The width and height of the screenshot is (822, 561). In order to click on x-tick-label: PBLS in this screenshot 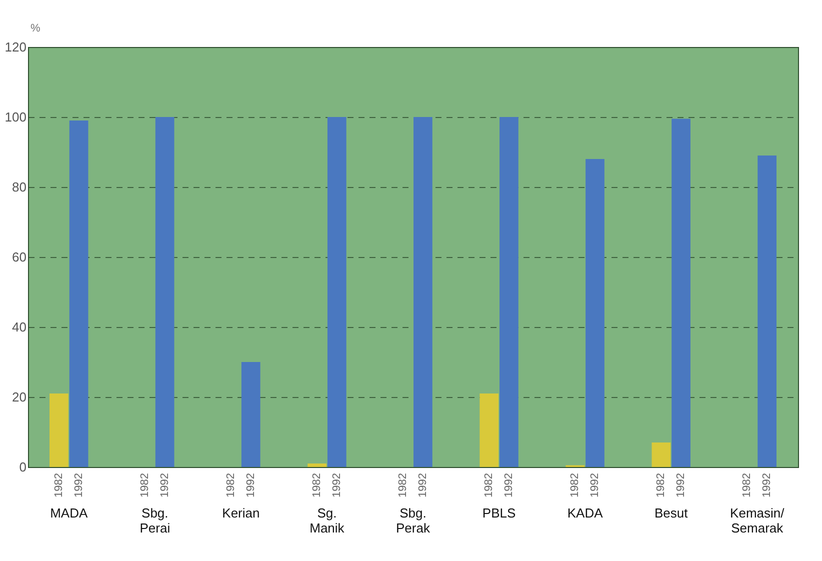, I will do `click(499, 513)`.